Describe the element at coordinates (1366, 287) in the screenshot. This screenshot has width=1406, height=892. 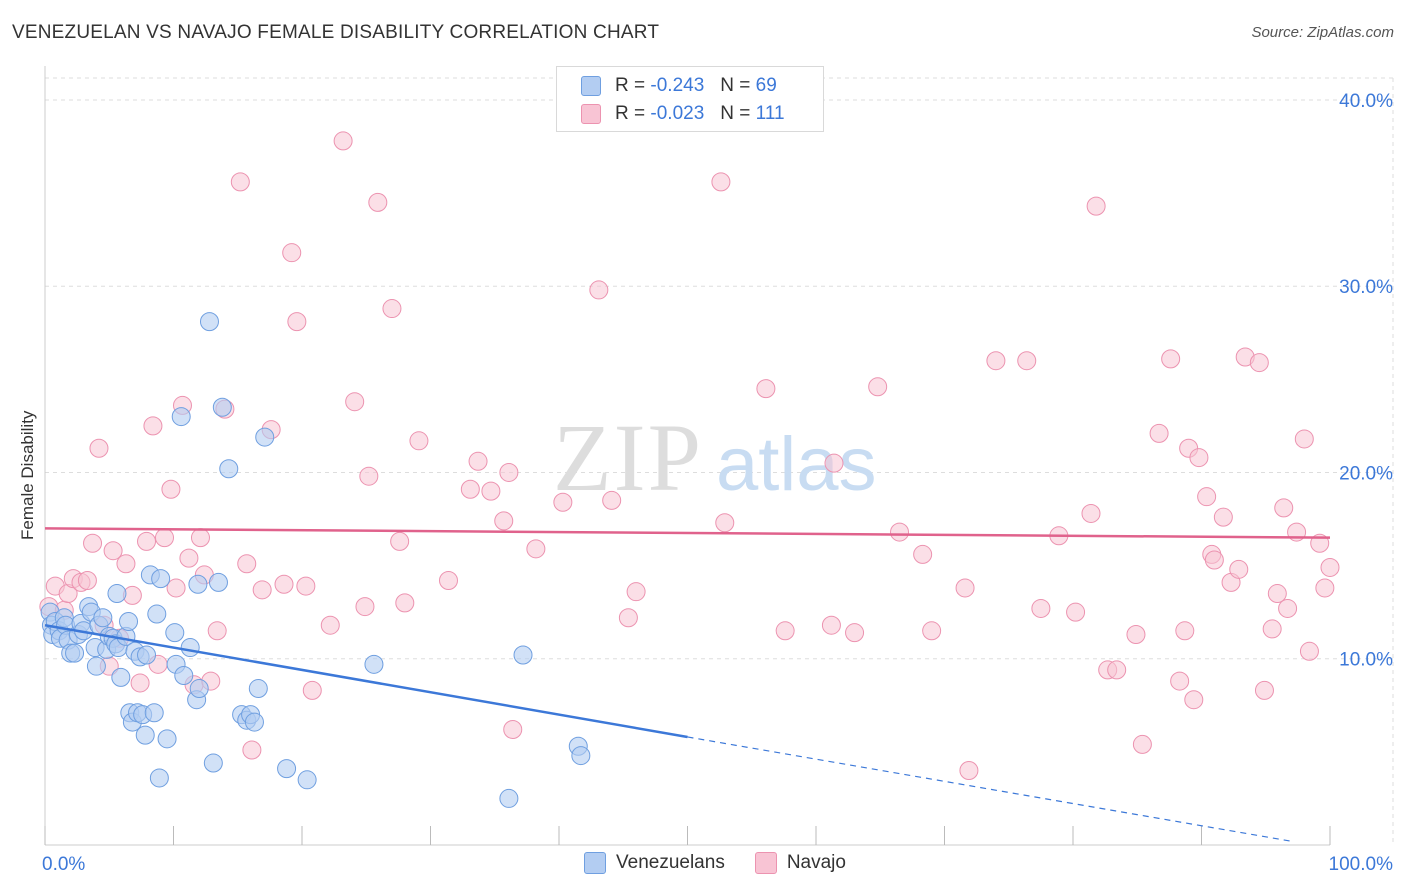
I see `y-tick-label: 30.0%` at that location.